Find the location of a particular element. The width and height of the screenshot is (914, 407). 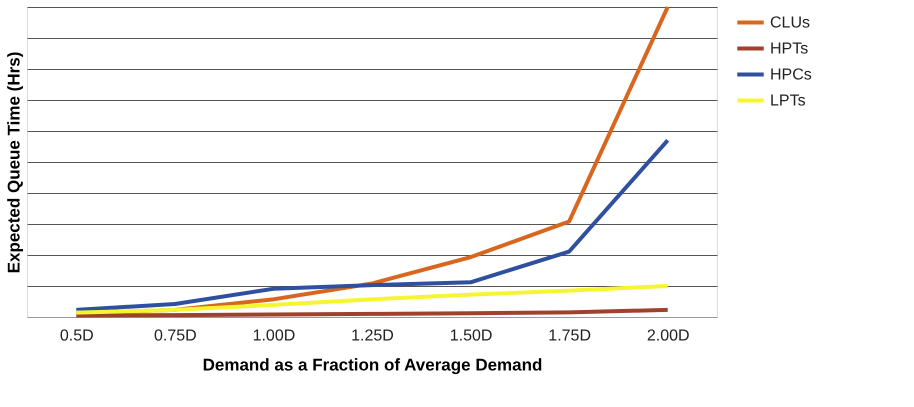

legend-label: LPTs is located at coordinates (788, 101).